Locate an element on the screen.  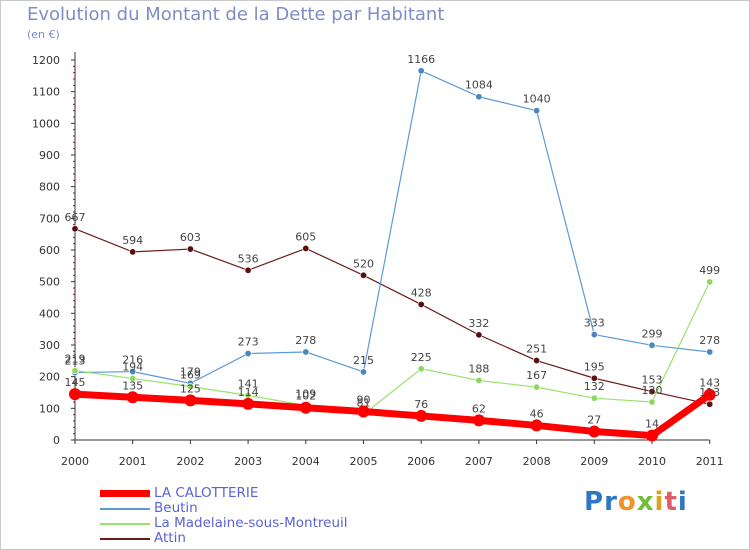
data-label: 520 is located at coordinates (363, 263).